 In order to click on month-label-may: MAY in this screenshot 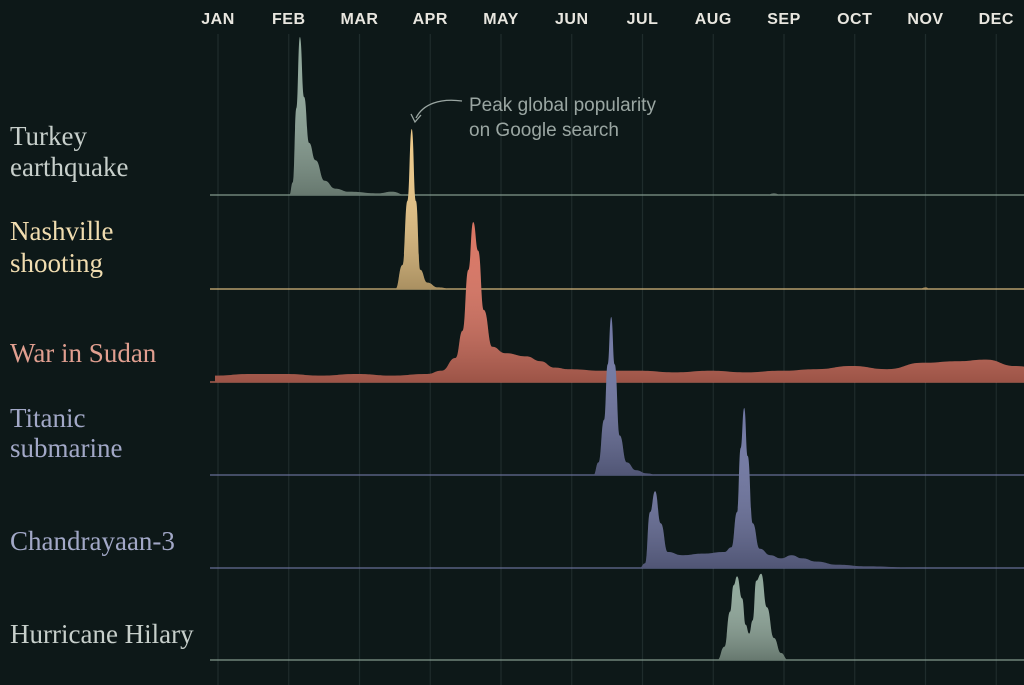, I will do `click(501, 19)`.